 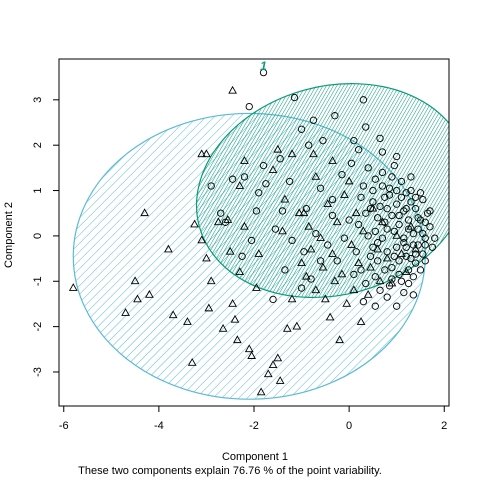 I want to click on y-tick-label: 2, so click(x=38, y=145).